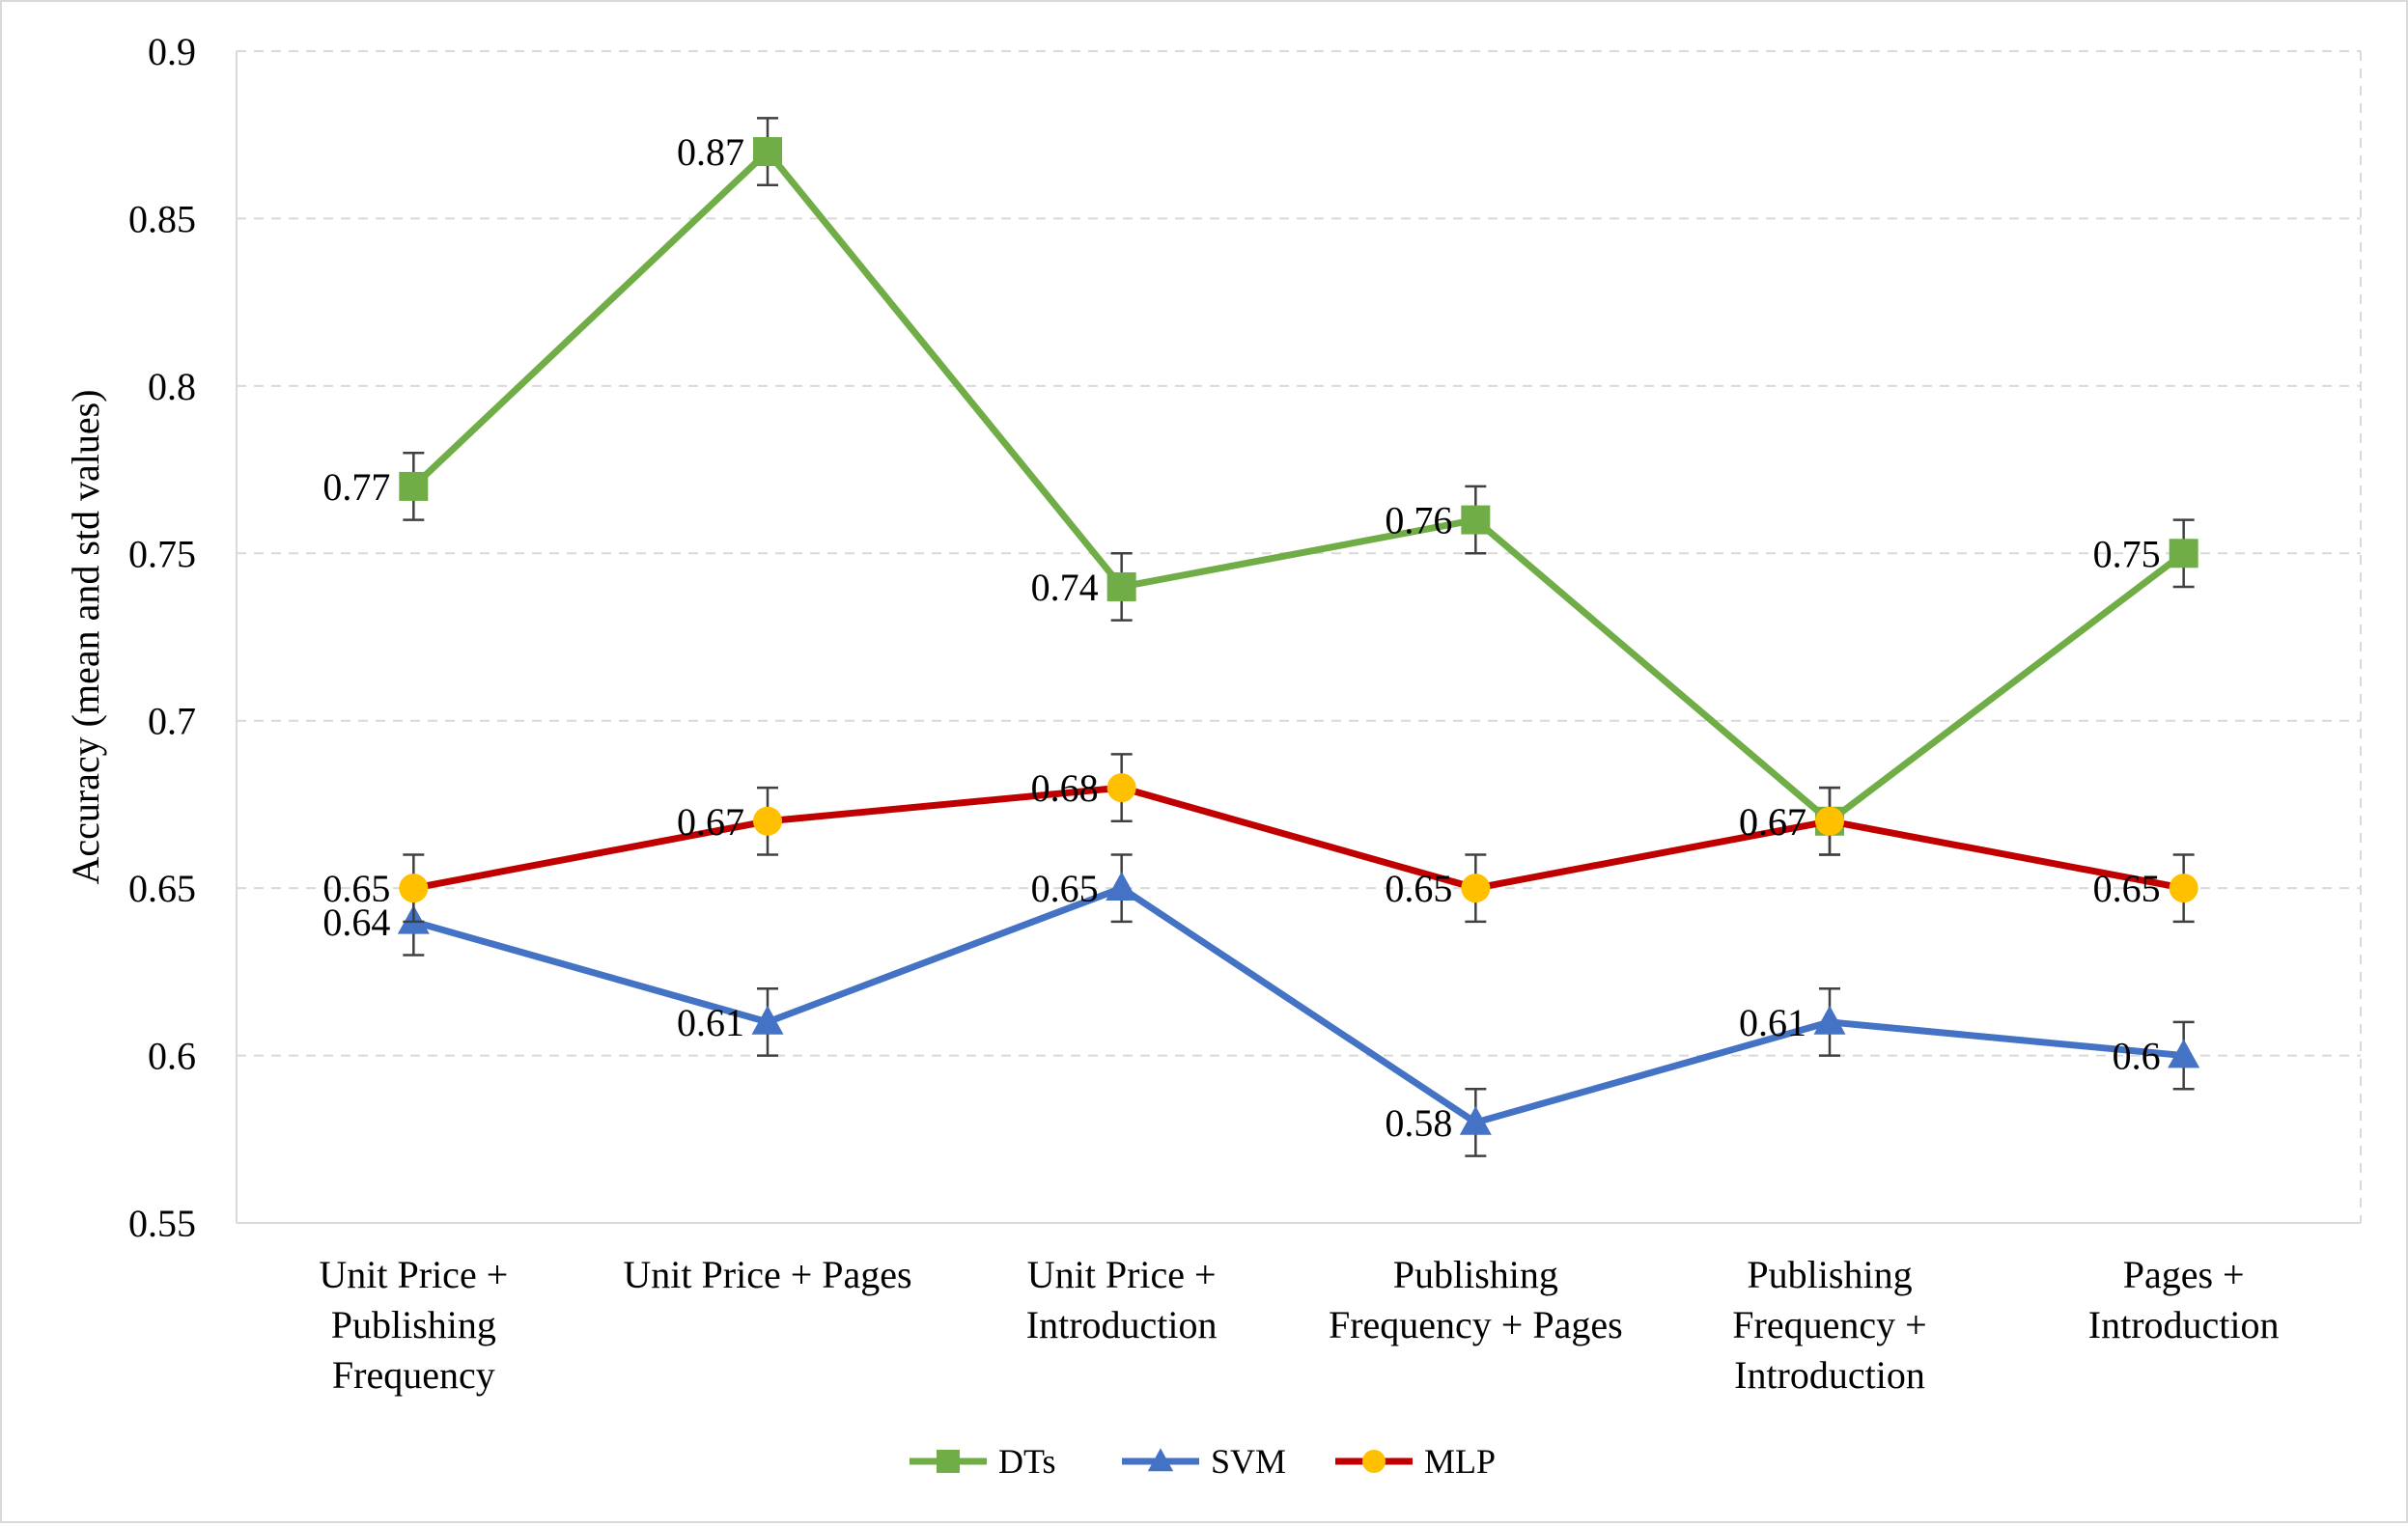 This screenshot has height=1526, width=2408. Describe the element at coordinates (162, 888) in the screenshot. I see `y-tick-label: 0.65` at that location.